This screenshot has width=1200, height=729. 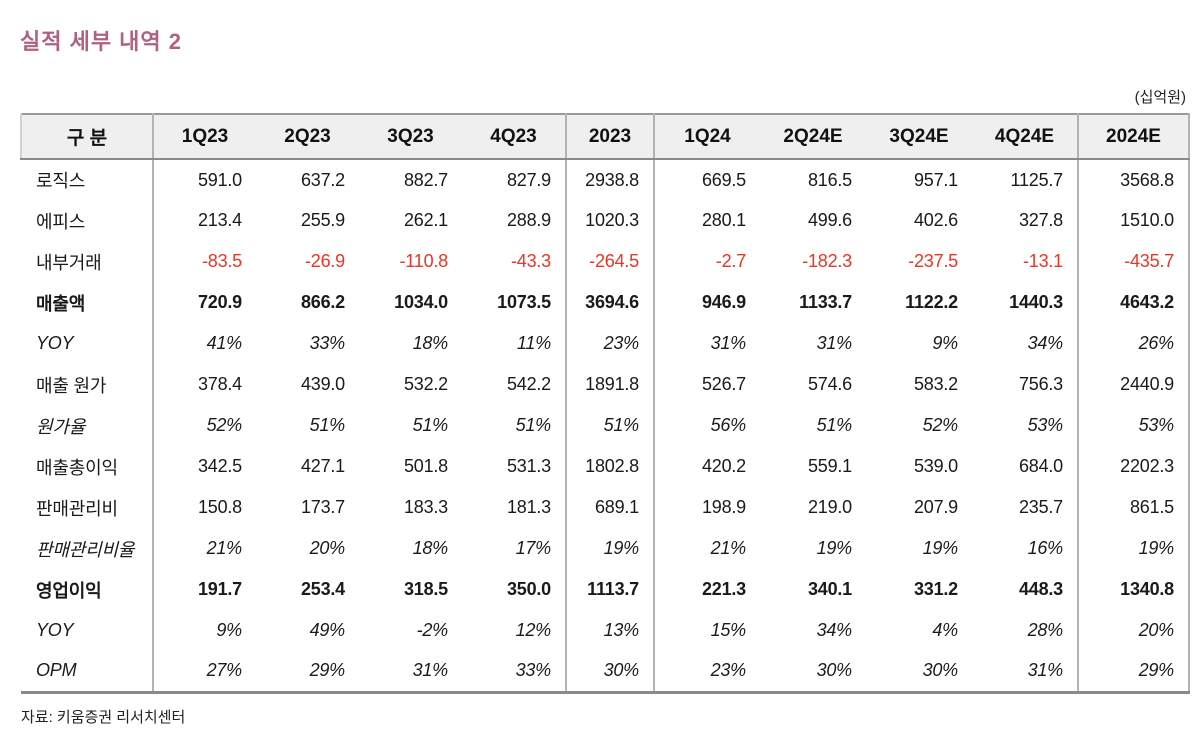 What do you see at coordinates (1134, 302) in the screenshot?
I see `data-cell: 4643.2` at bounding box center [1134, 302].